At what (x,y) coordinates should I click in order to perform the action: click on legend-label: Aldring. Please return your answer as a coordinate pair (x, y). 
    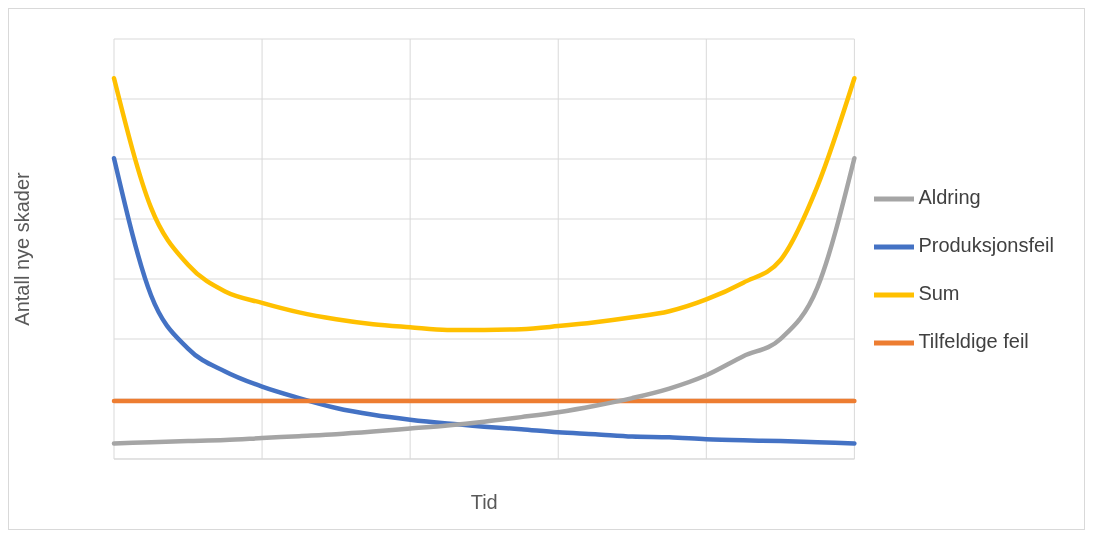
    Looking at the image, I should click on (949, 197).